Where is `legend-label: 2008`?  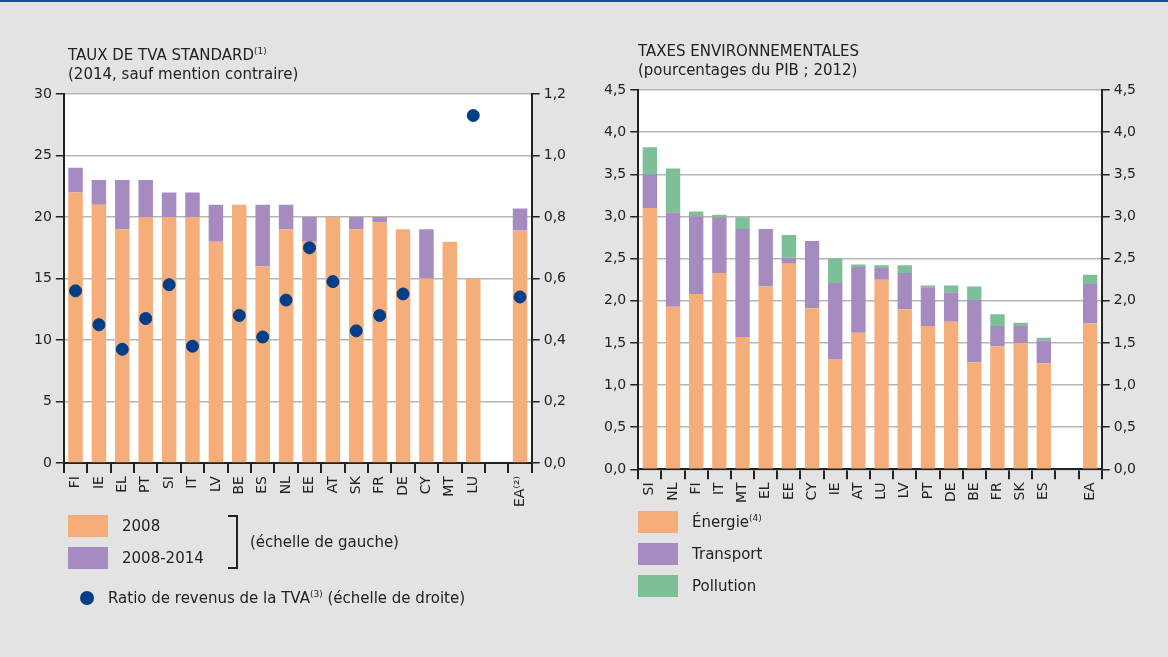 legend-label: 2008 is located at coordinates (141, 526).